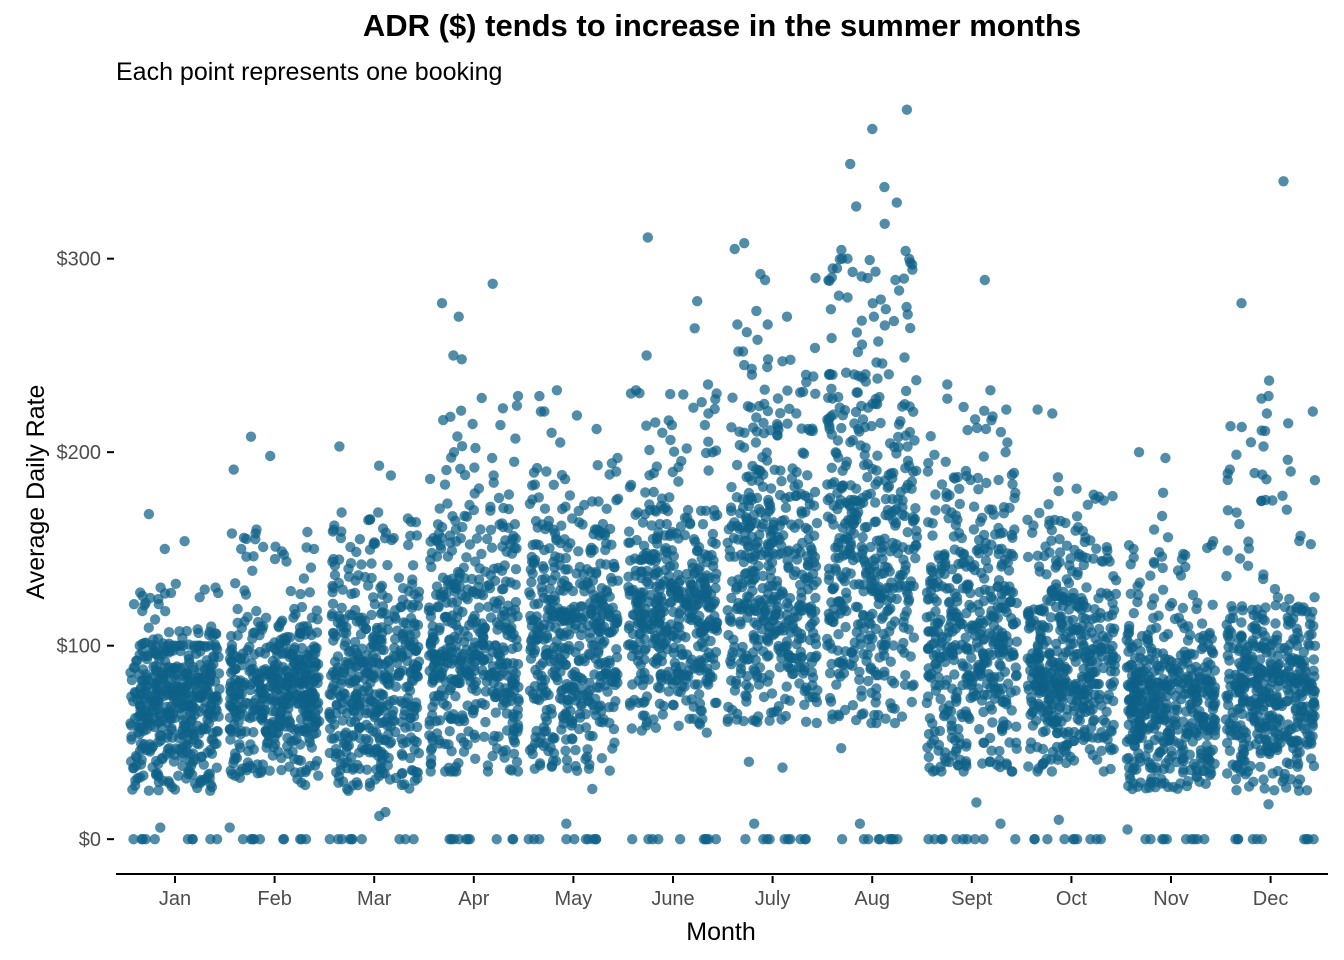 This screenshot has width=1344, height=960. Describe the element at coordinates (154, 713) in the screenshot. I see `data-point-jan` at that location.